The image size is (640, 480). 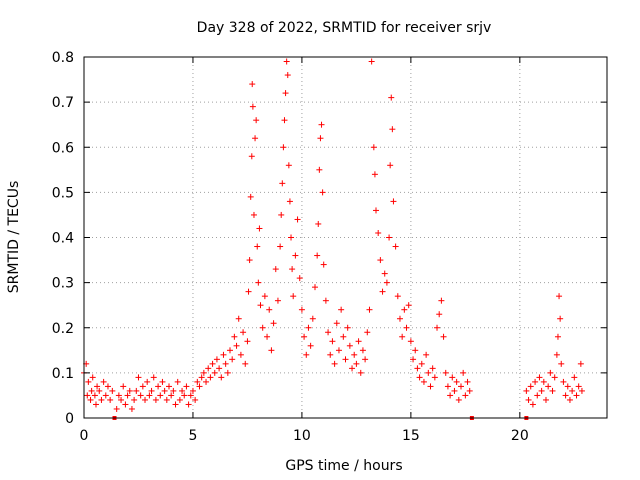 What do you see at coordinates (304, 436) in the screenshot?
I see `x-tick-labels: 0 5 10 15 20` at bounding box center [304, 436].